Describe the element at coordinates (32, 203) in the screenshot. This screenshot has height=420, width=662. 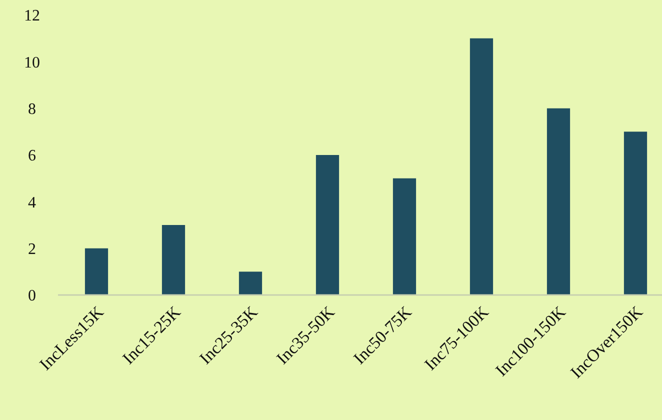
I see `y-tick-label: 4` at that location.